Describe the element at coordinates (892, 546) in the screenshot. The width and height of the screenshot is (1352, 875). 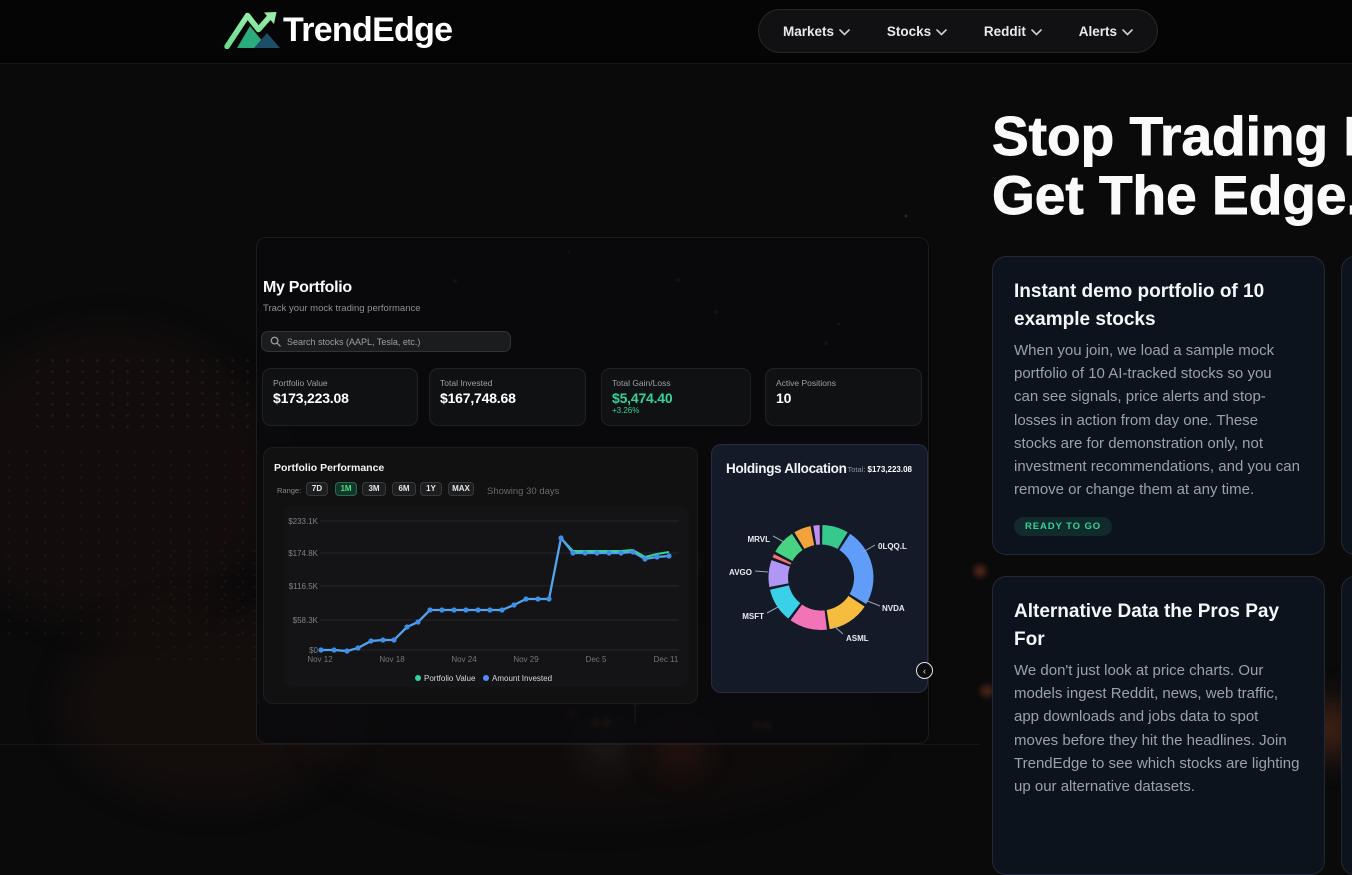
I see `svg-text: 0LQQ.L` at that location.